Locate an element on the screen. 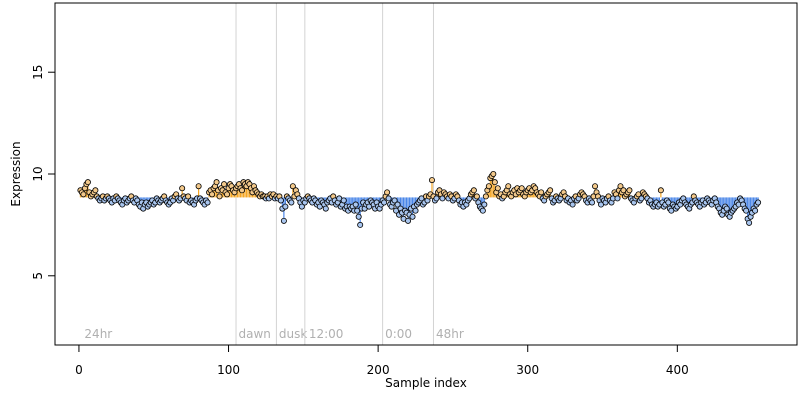 The height and width of the screenshot is (404, 800). y-axis: 5 10 15 is located at coordinates (43, 172).